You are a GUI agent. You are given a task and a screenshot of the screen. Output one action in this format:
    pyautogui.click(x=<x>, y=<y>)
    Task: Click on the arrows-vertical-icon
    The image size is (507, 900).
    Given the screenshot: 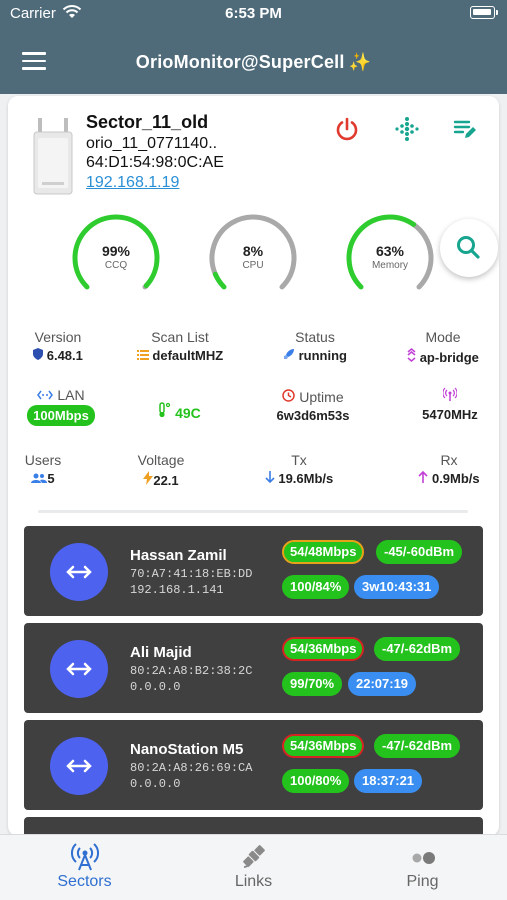 What is the action you would take?
    pyautogui.click(x=411, y=355)
    